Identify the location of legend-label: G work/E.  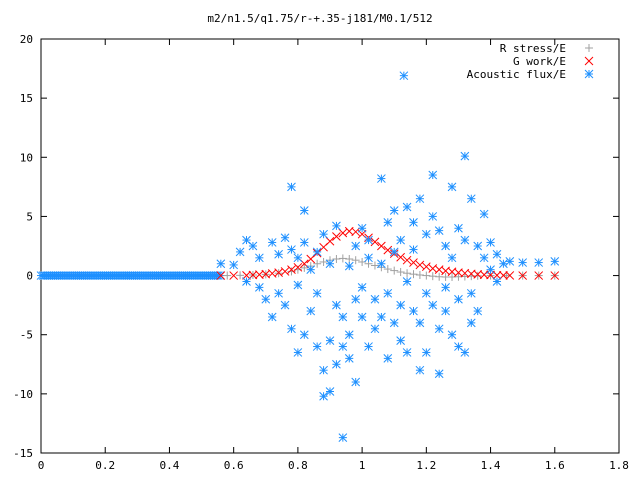
(539, 61).